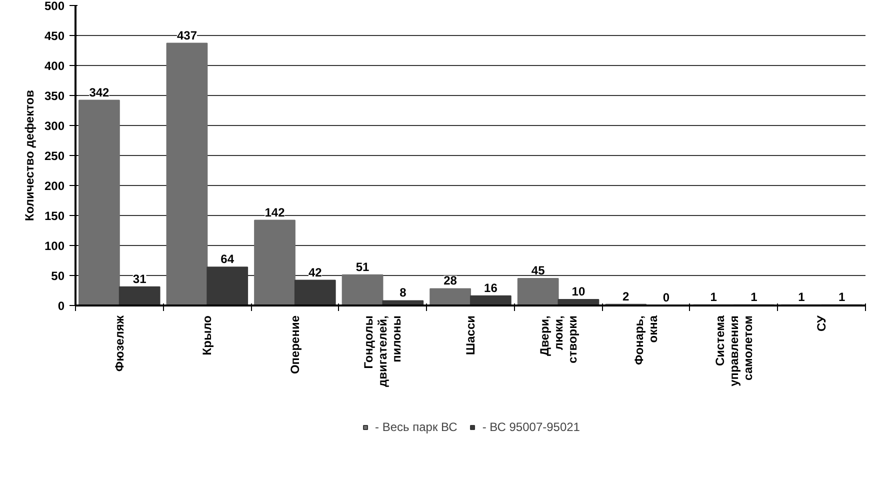  Describe the element at coordinates (626, 296) in the screenshot. I see `data-label: 2` at that location.